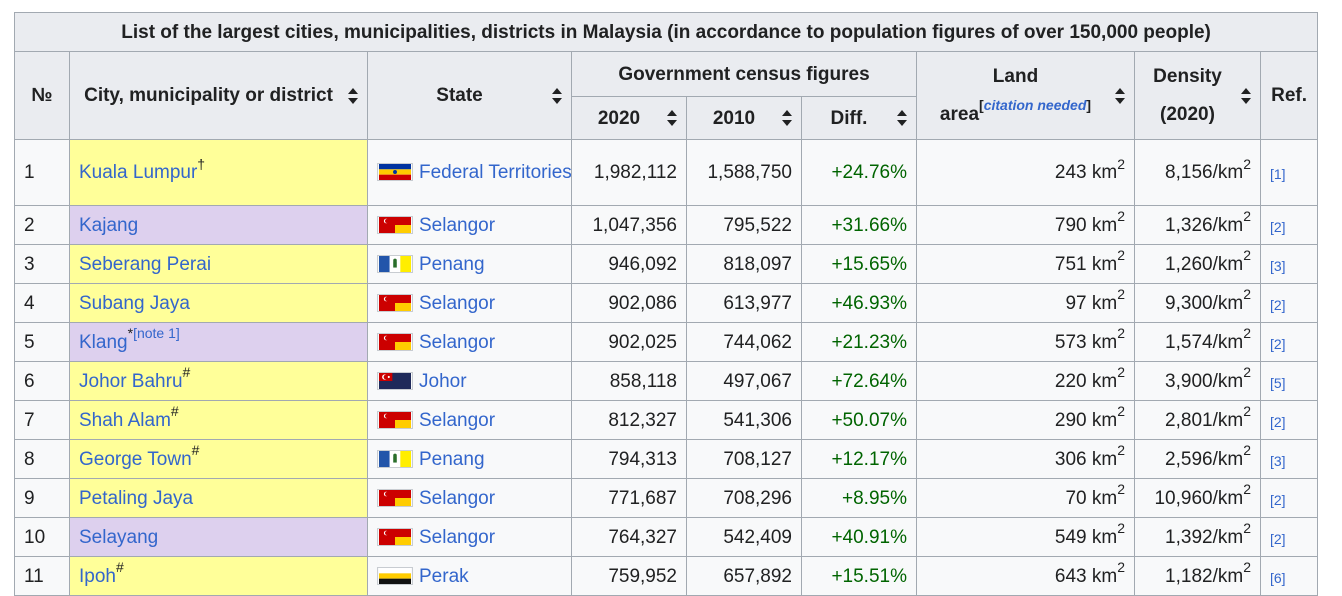 The height and width of the screenshot is (596, 1342). I want to click on city-link: Selayang, so click(119, 537).